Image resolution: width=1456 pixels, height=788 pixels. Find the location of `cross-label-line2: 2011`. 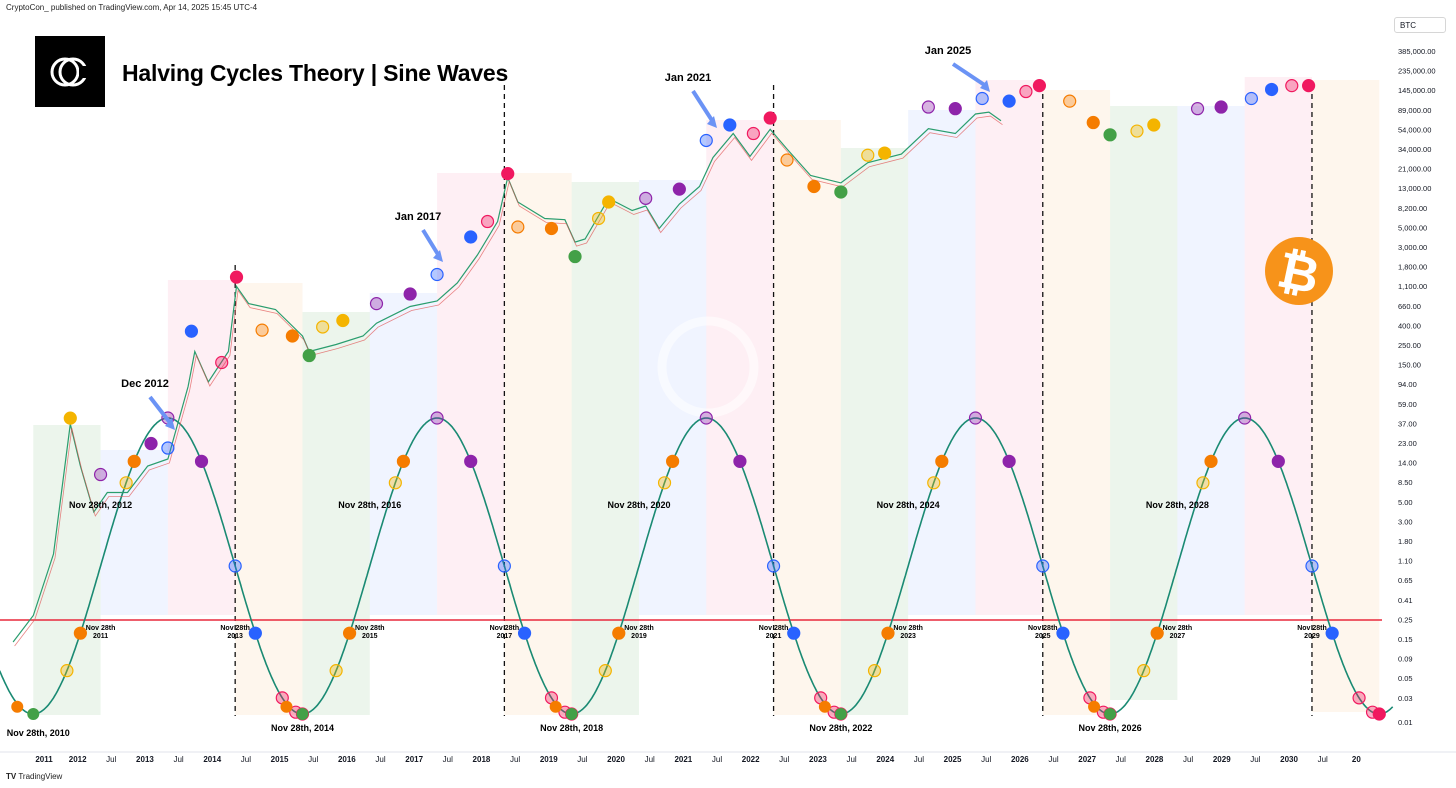

cross-label-line2: 2011 is located at coordinates (100, 636).